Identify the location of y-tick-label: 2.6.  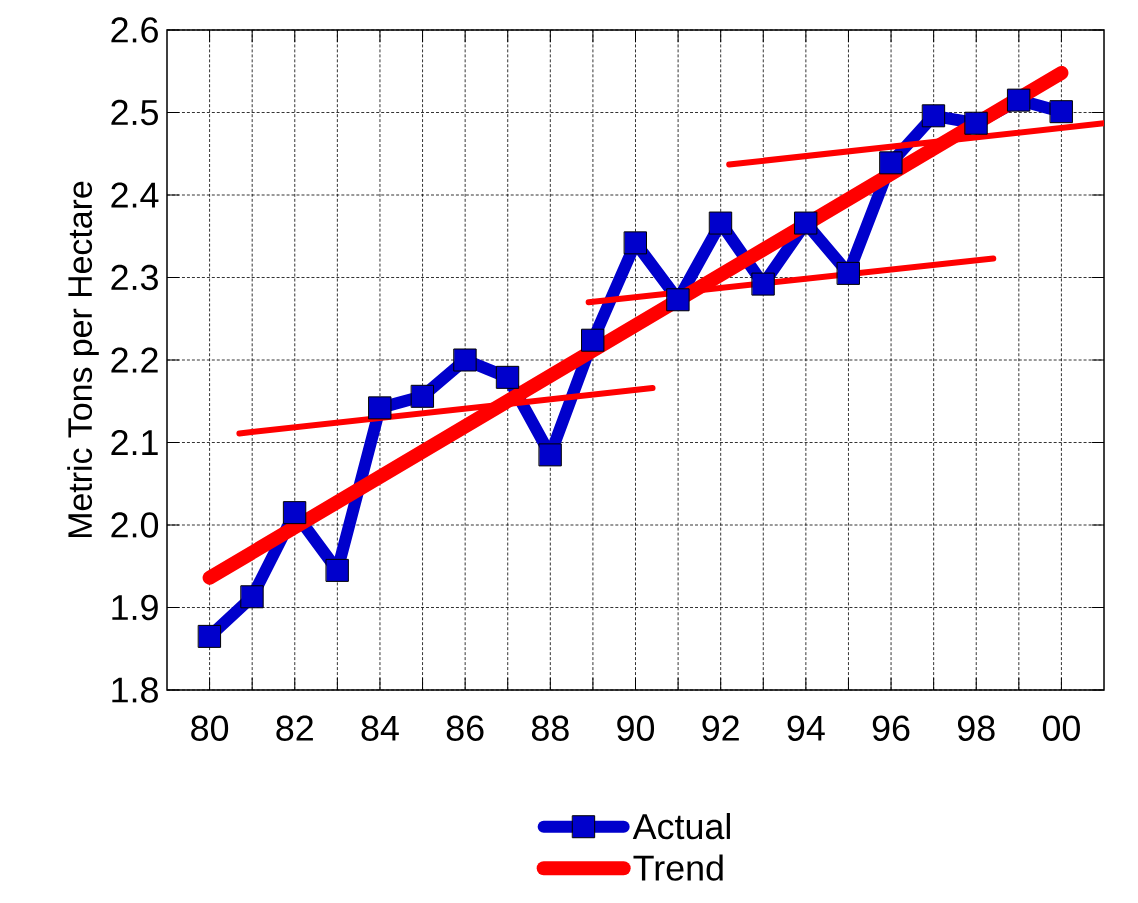
(134, 30).